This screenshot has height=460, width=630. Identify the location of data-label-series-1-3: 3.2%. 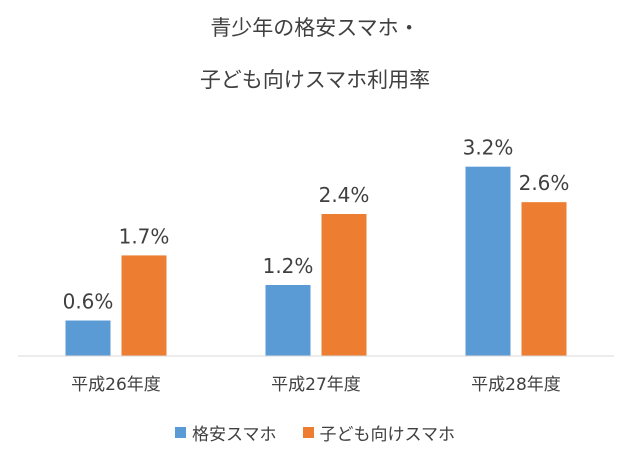
(488, 148).